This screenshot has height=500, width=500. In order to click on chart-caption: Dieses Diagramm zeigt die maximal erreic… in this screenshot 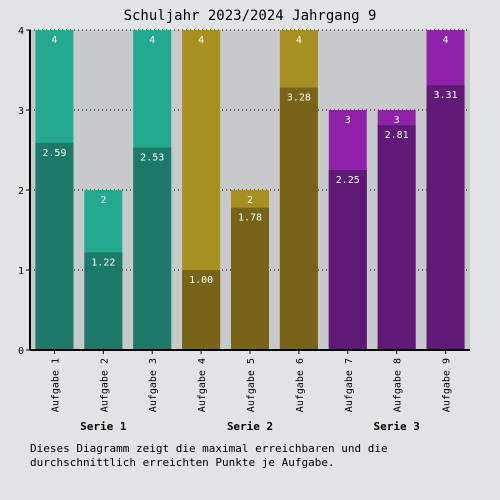, I will do `click(209, 455)`.